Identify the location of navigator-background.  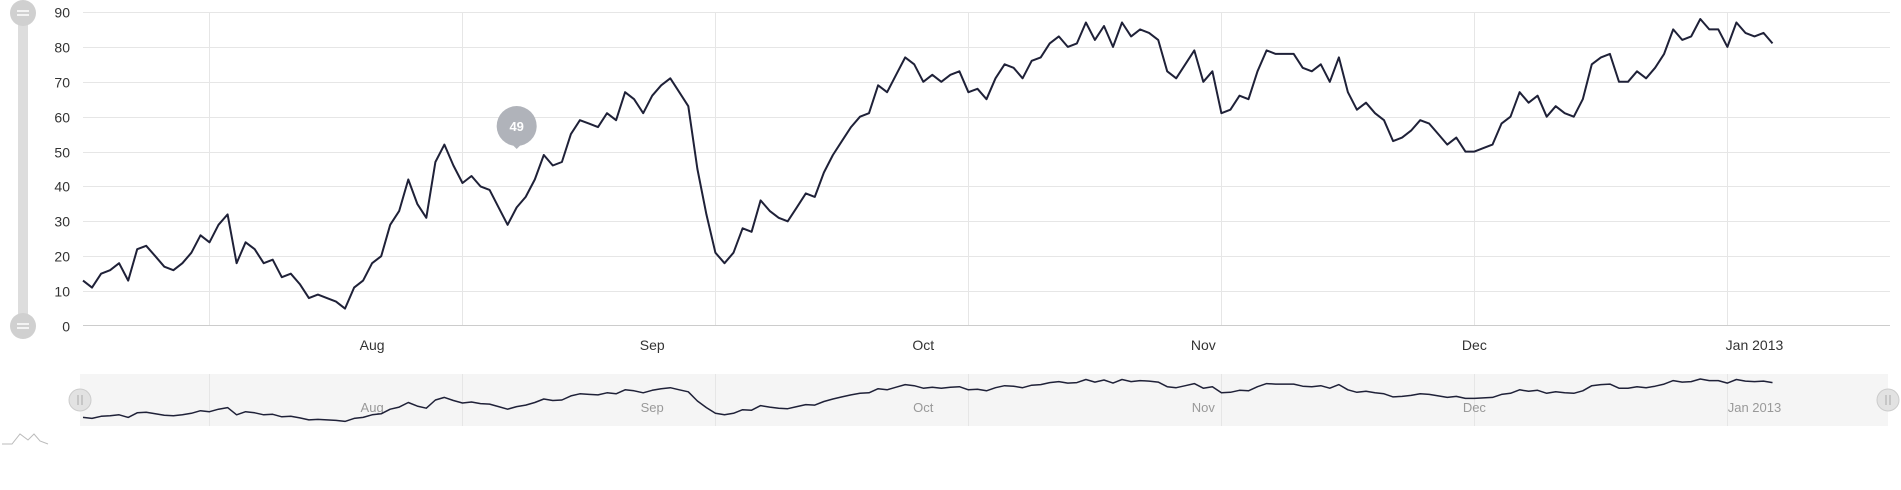
(984, 400).